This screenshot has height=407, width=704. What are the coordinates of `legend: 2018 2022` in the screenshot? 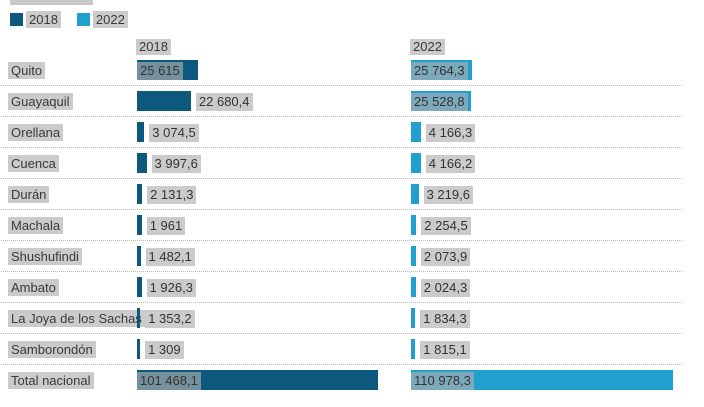 It's located at (69, 19).